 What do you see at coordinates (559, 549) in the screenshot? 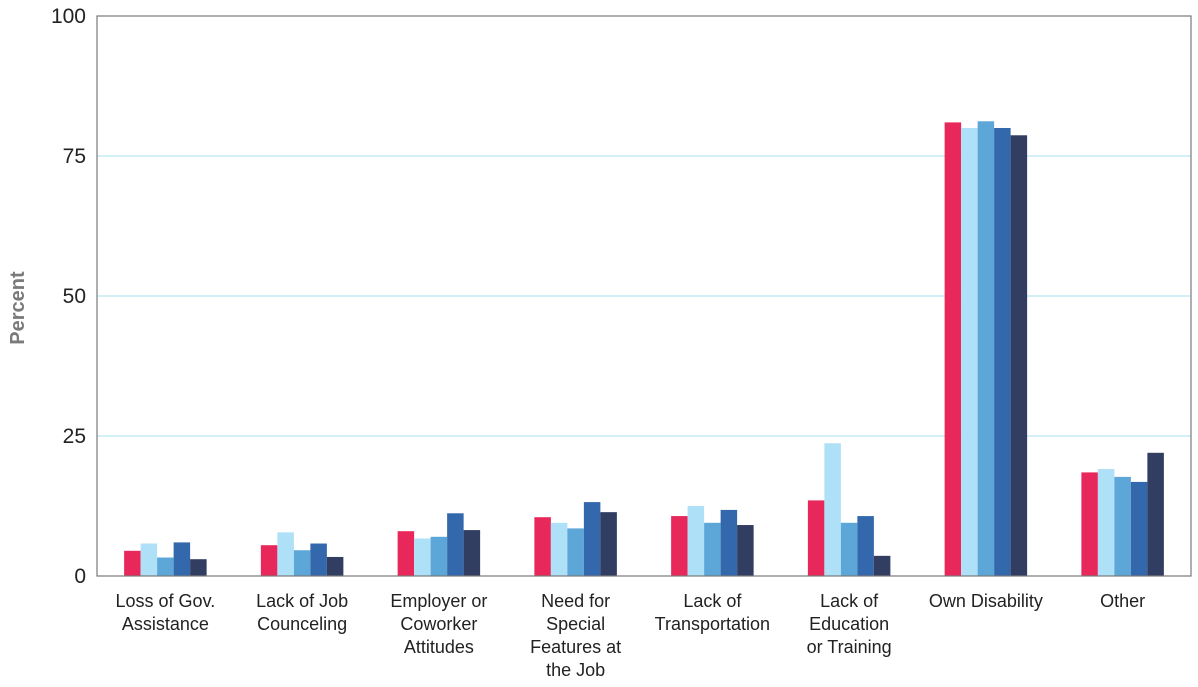
I see `bar-cat4-series2` at bounding box center [559, 549].